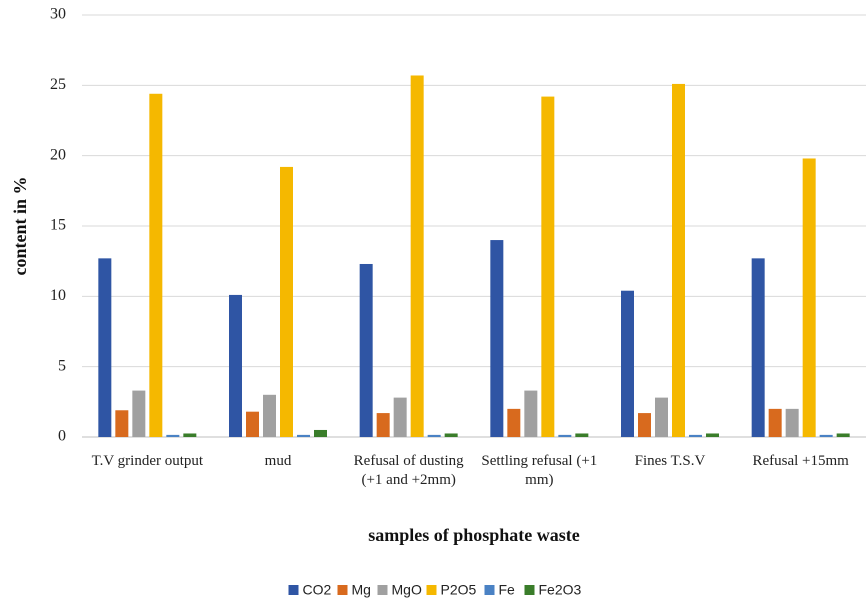 This screenshot has height=605, width=866. Describe the element at coordinates (317, 590) in the screenshot. I see `legend-label: CO2` at that location.